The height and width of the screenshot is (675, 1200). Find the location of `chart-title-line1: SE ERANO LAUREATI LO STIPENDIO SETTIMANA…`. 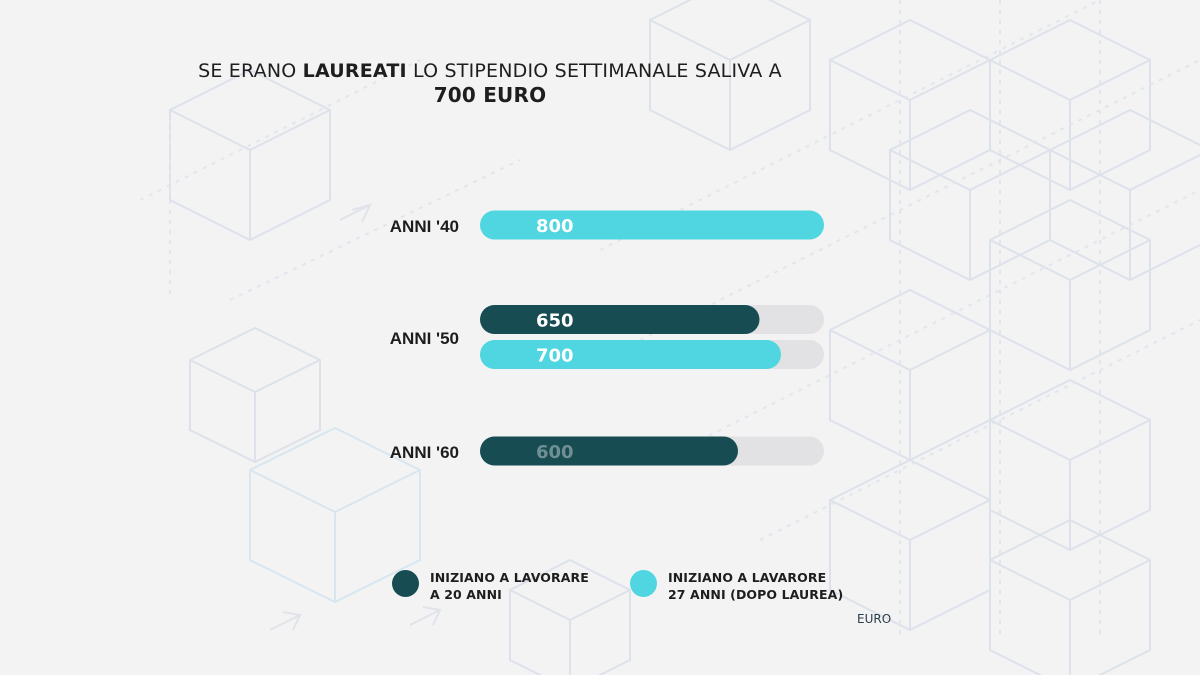

chart-title-line1: SE ERANO LAUREATI LO STIPENDIO SETTIMANA… is located at coordinates (490, 71).